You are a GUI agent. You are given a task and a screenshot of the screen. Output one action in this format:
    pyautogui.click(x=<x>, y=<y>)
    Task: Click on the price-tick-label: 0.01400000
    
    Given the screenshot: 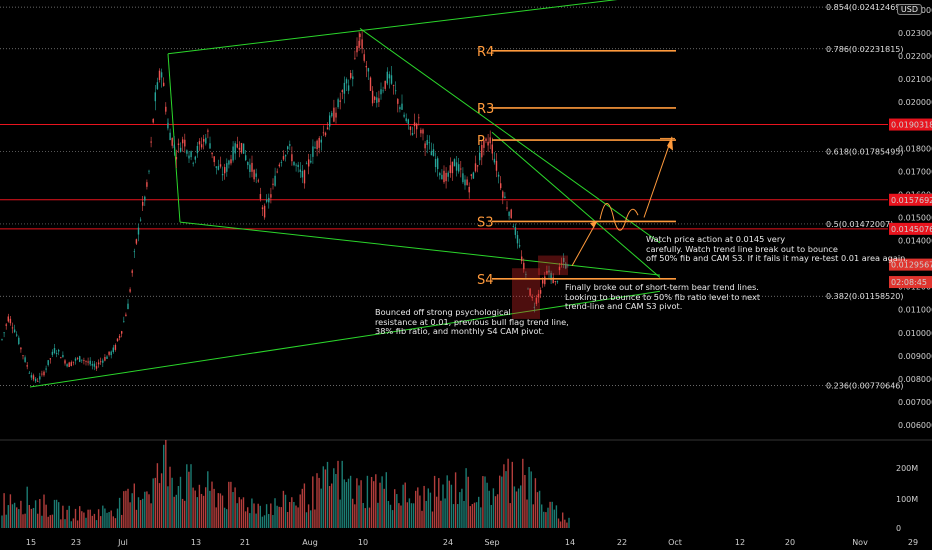 What is the action you would take?
    pyautogui.click(x=915, y=241)
    